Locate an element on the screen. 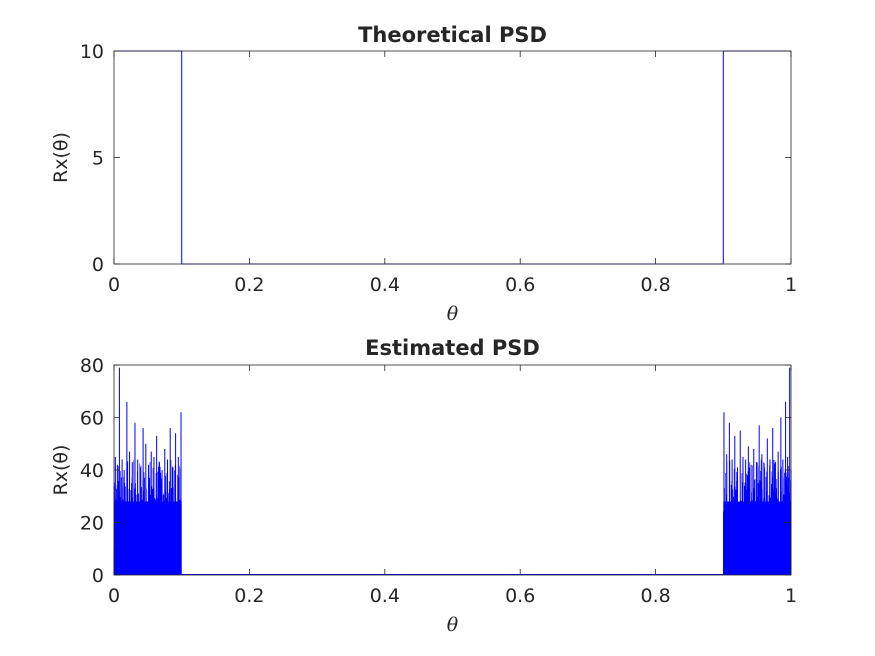 Image resolution: width=875 pixels, height=656 pixels. y-tick-label: 5 is located at coordinates (98, 159).